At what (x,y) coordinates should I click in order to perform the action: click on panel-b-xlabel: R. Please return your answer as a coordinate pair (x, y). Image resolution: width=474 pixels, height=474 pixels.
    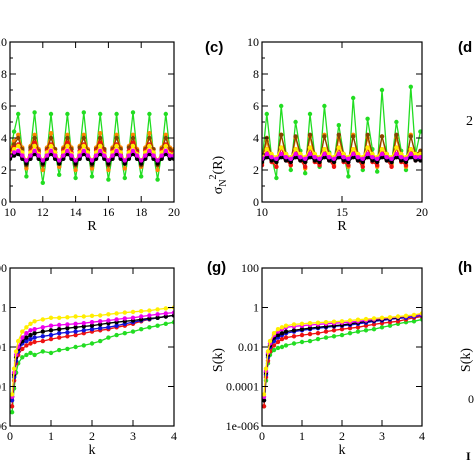
    Looking at the image, I should click on (92, 226).